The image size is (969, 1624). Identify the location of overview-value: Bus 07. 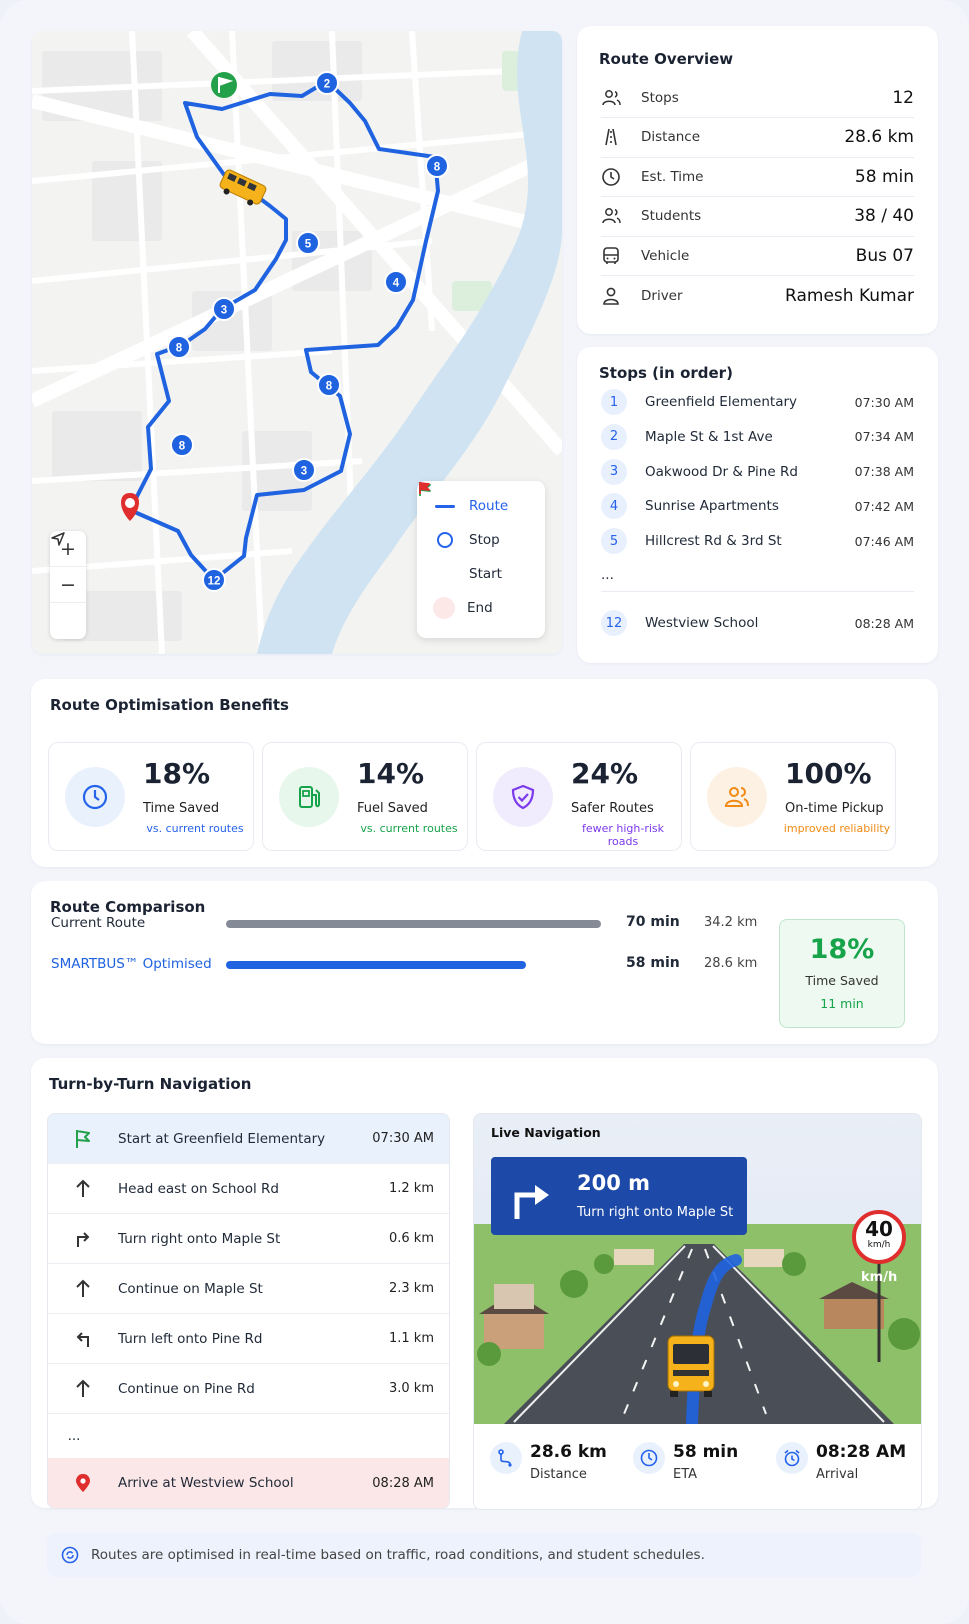
(884, 255).